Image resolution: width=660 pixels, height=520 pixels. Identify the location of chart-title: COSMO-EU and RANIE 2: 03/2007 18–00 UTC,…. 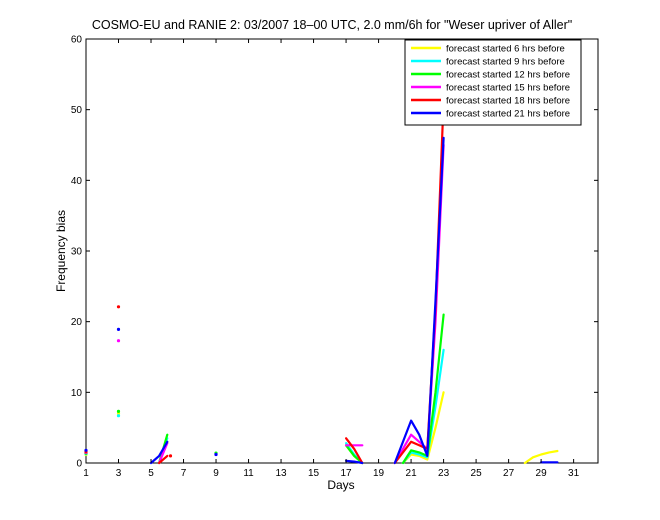
(332, 25).